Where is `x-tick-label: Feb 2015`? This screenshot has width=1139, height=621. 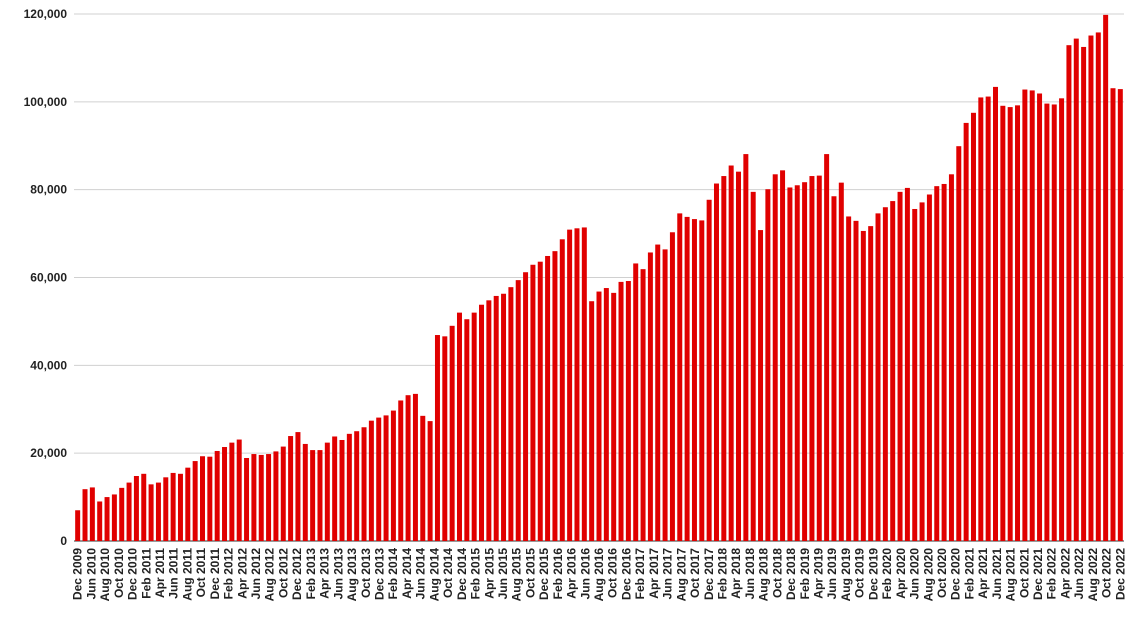
x-tick-label: Feb 2015 is located at coordinates (476, 574).